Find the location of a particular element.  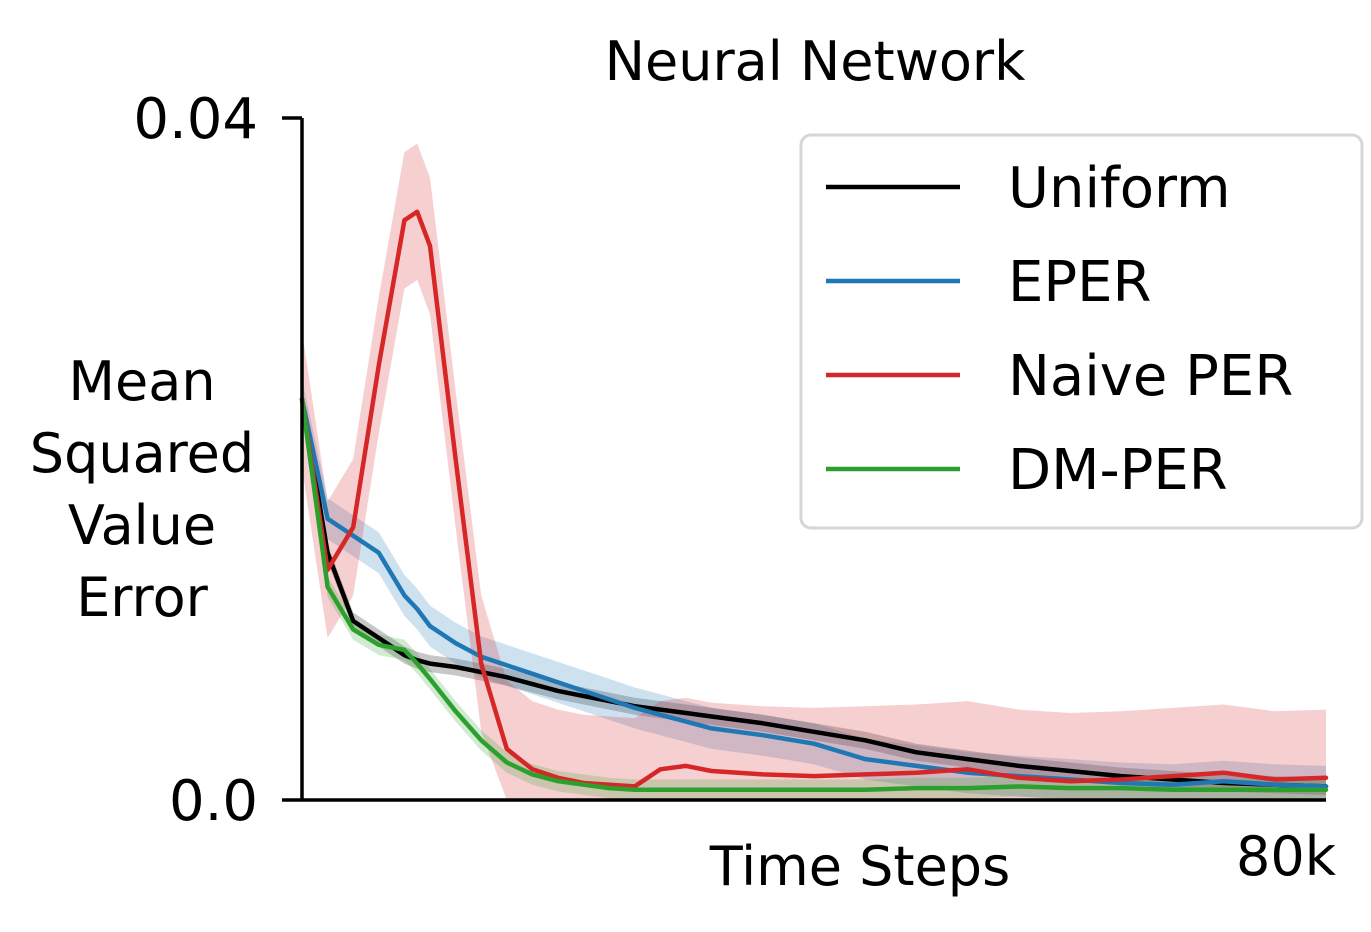

y-tick-label: 0.04 is located at coordinates (195, 119).